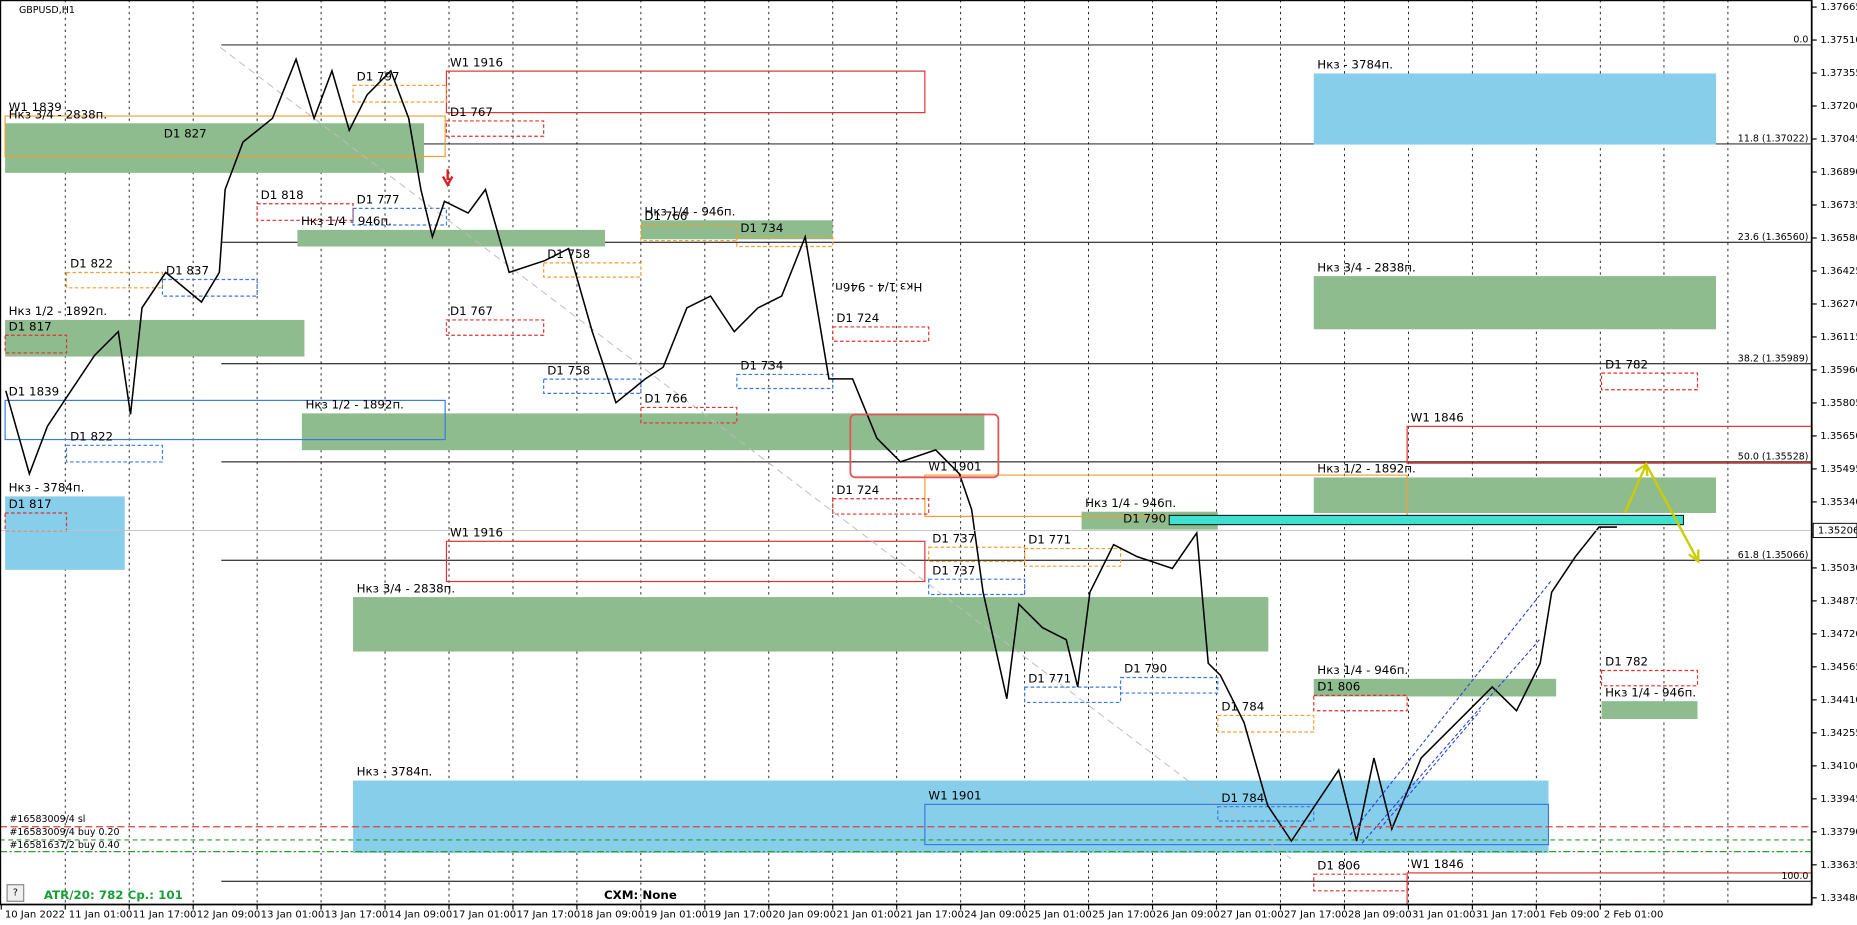 The image size is (1857, 925). I want to click on zone-orange-outline, so click(225, 136).